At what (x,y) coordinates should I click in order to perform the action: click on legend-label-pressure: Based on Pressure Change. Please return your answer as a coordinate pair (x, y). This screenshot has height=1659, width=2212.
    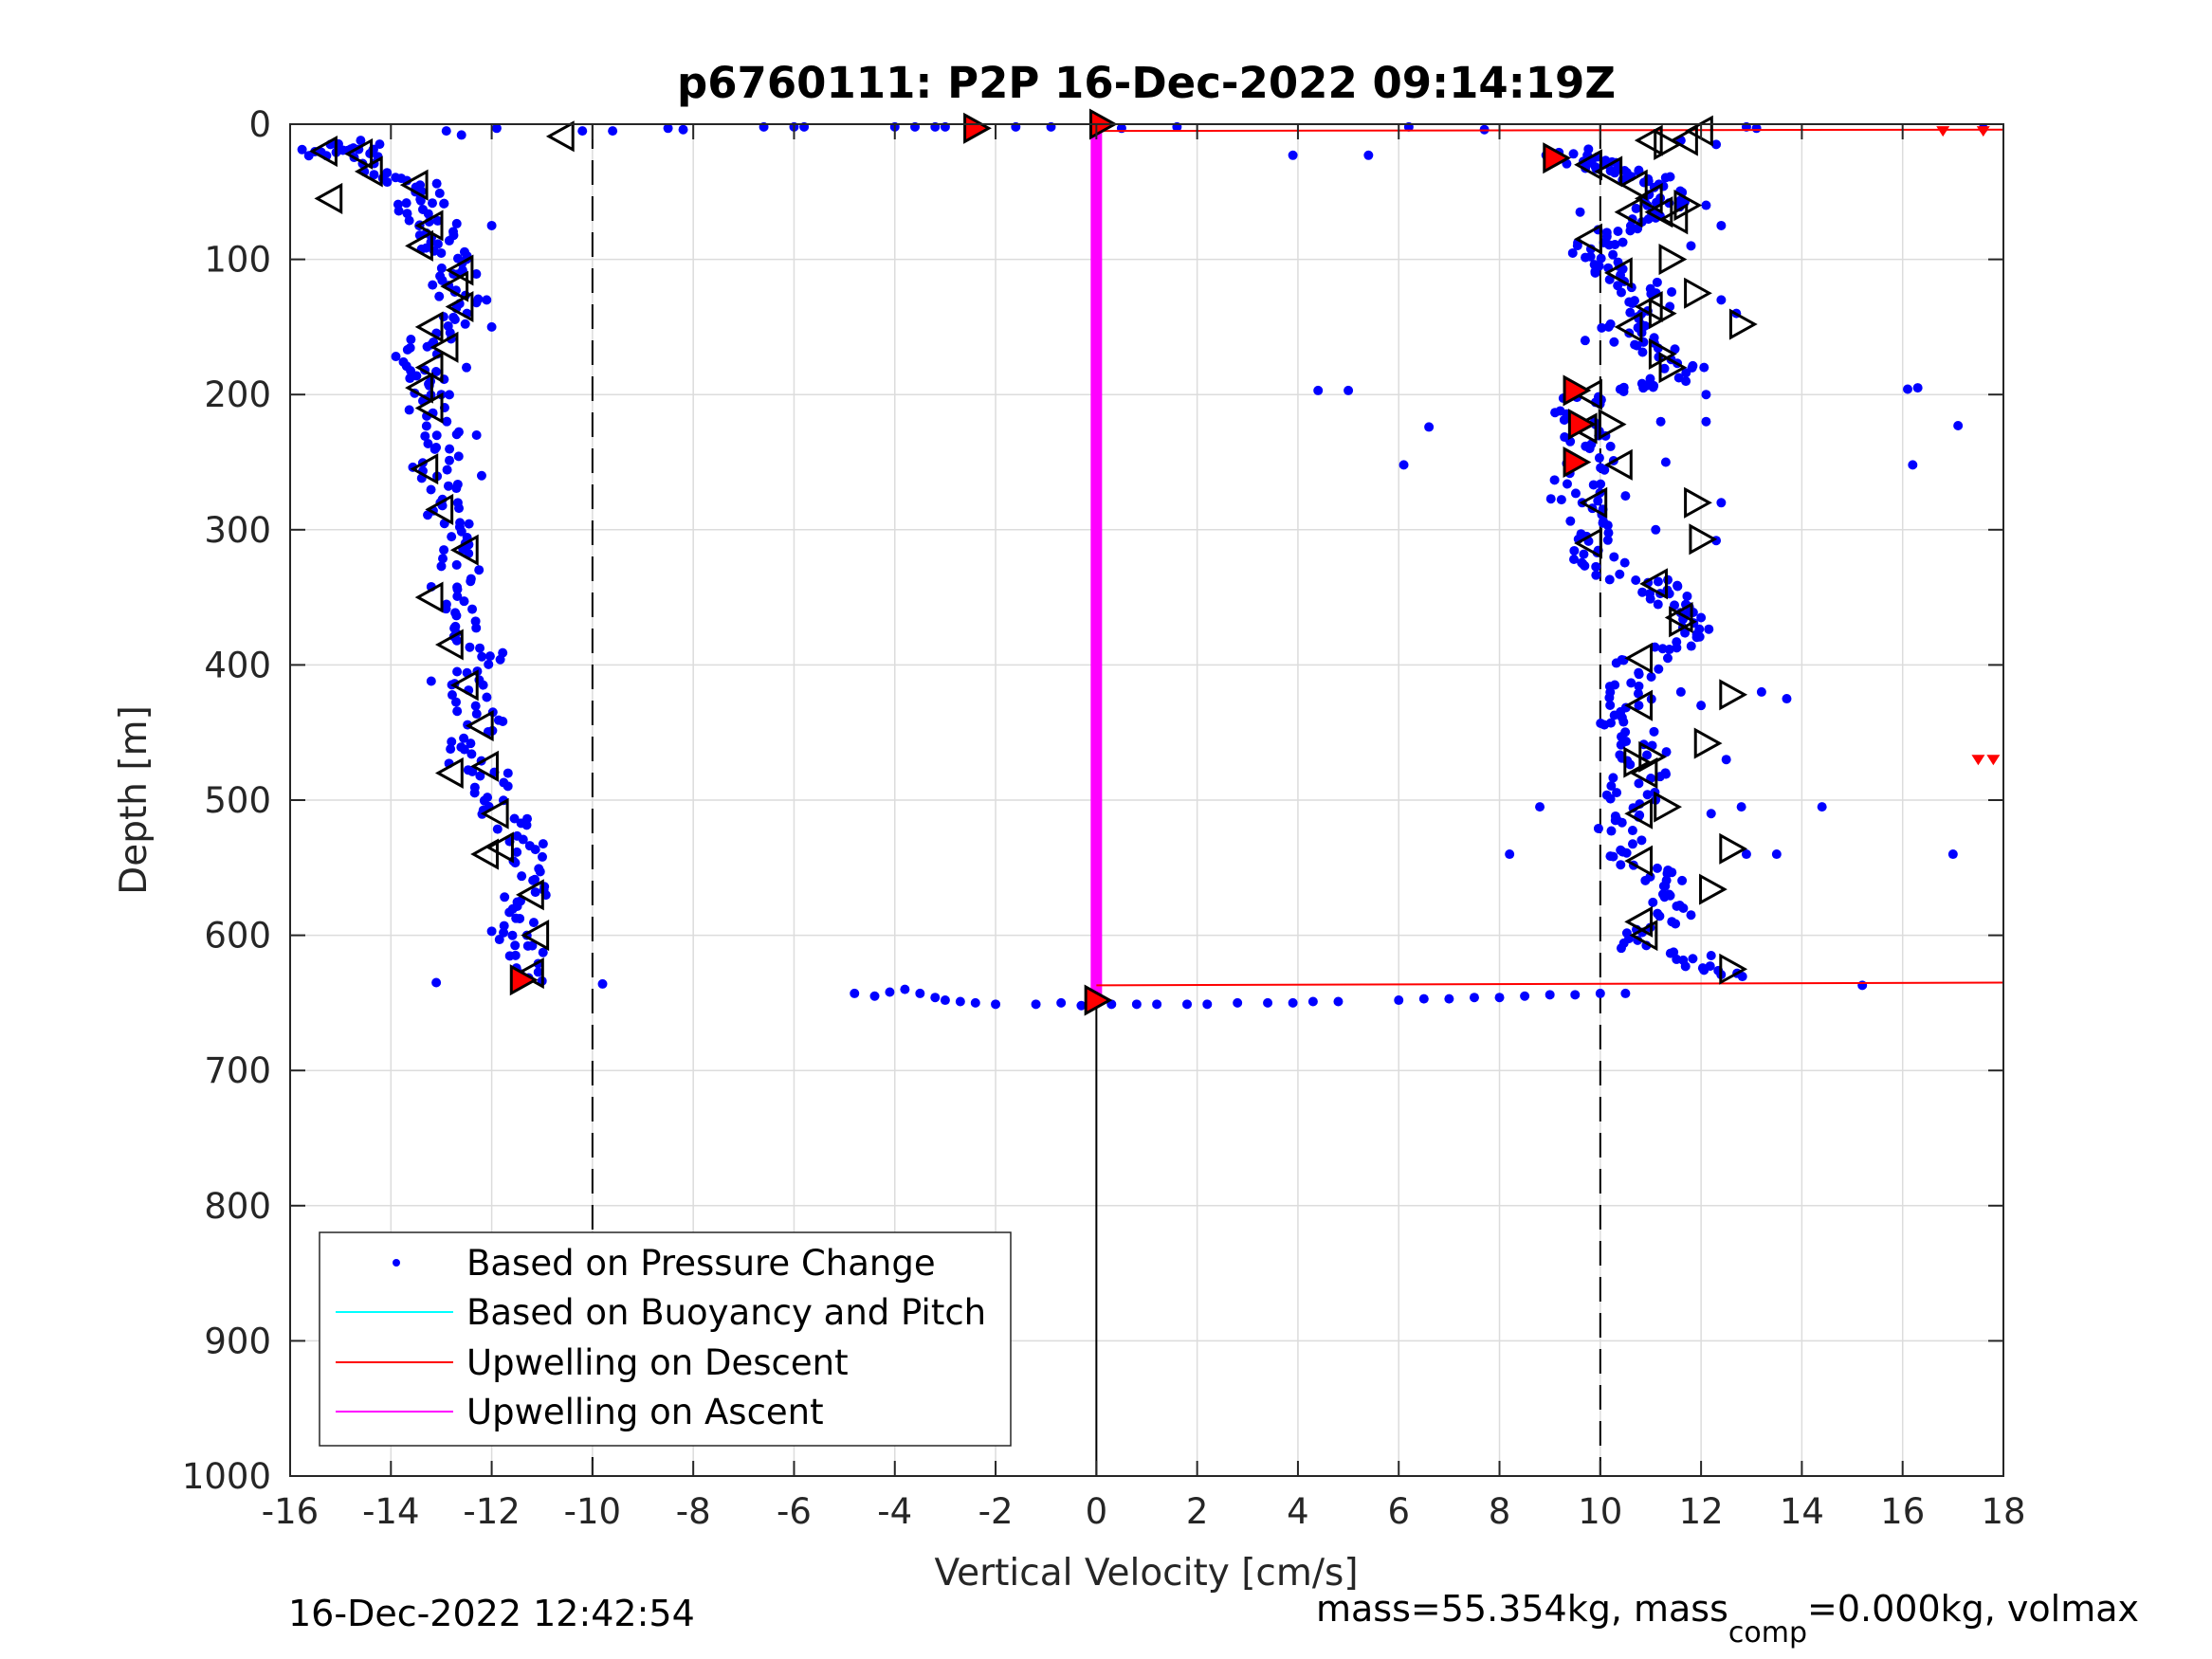
    Looking at the image, I should click on (701, 1263).